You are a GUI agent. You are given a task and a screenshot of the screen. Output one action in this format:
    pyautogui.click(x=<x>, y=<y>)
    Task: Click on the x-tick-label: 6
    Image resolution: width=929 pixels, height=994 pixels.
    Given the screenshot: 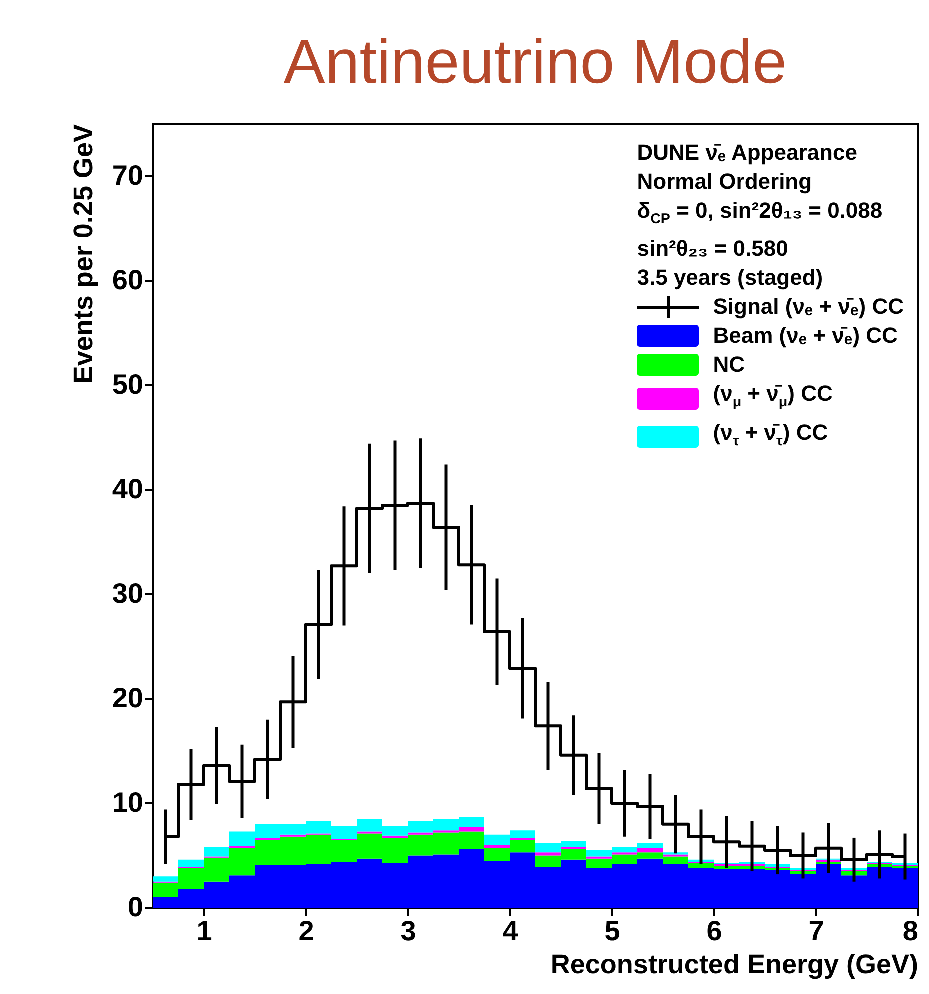 What is the action you would take?
    pyautogui.click(x=714, y=931)
    